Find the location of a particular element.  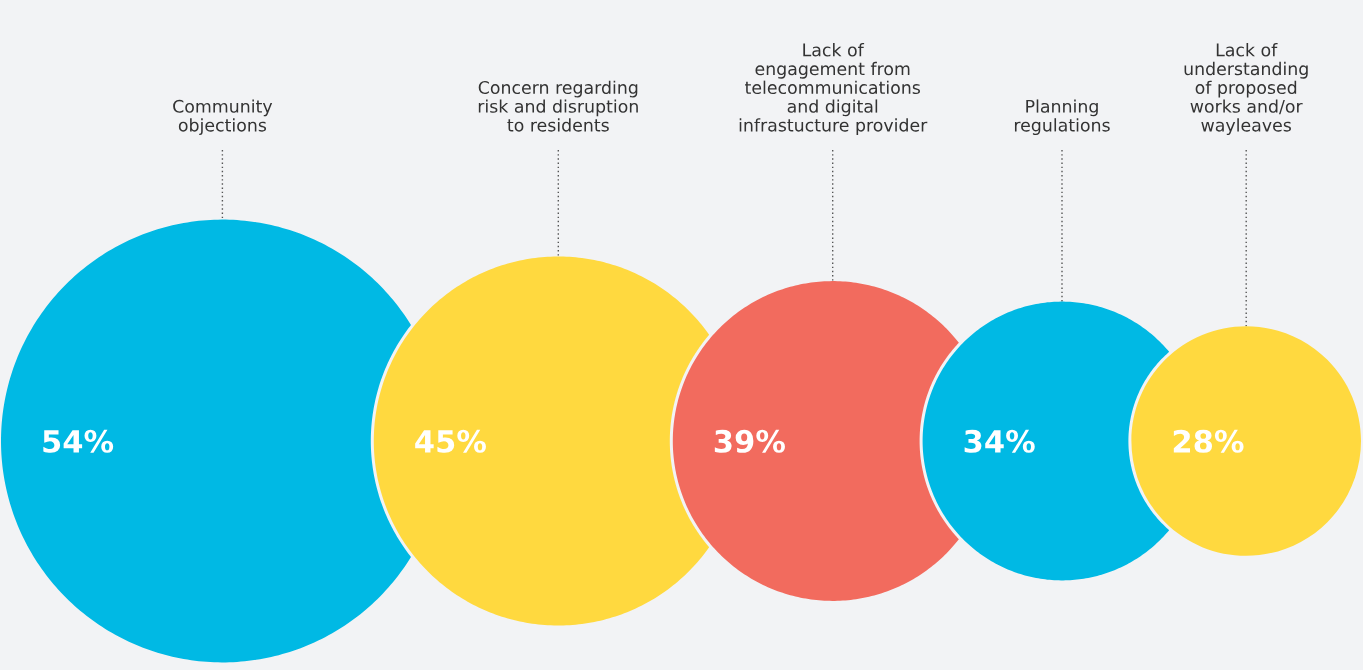

data-label: 54% is located at coordinates (78, 441).